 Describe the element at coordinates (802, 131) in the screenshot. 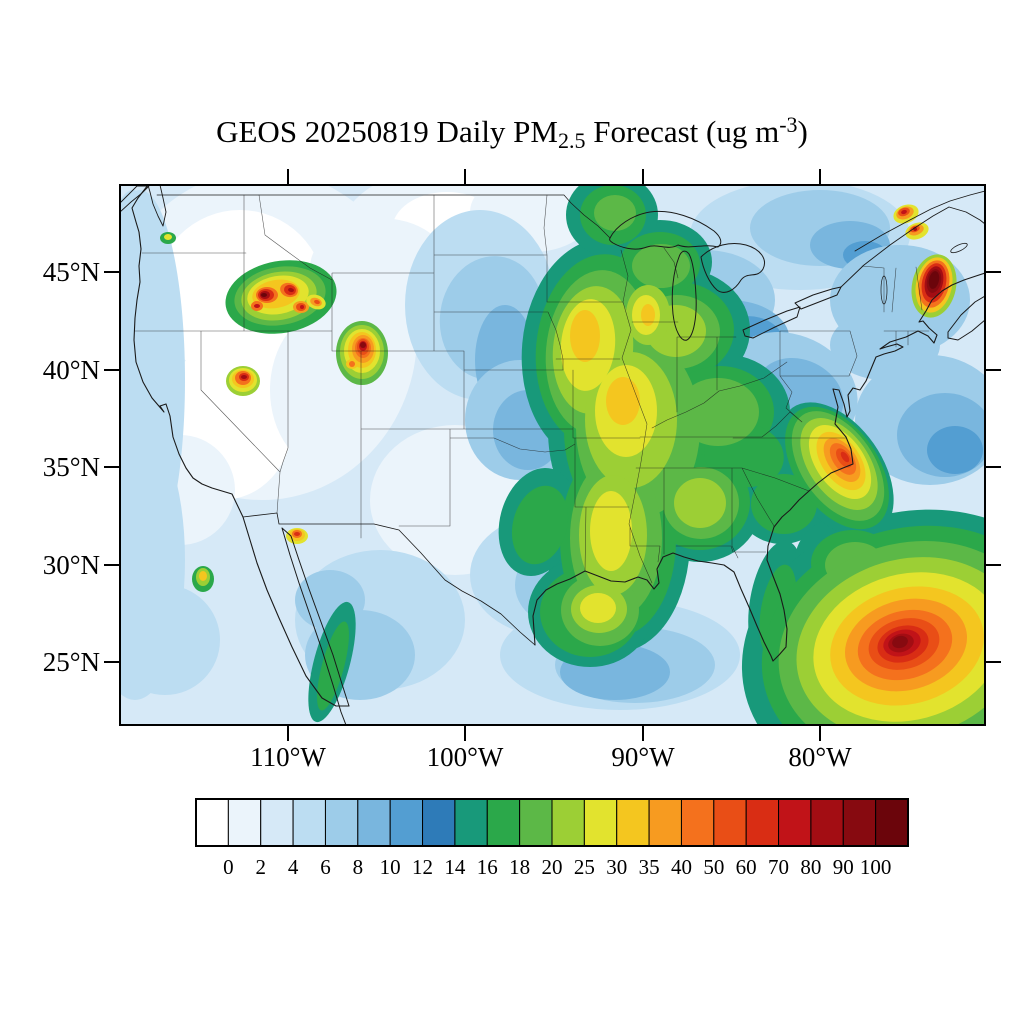

I see `title-suffix: )` at that location.